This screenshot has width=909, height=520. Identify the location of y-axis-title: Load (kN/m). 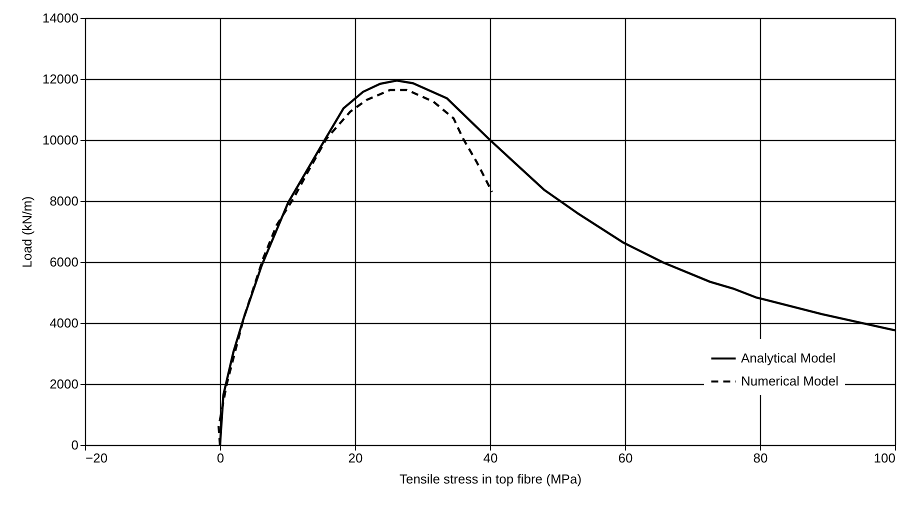
(26, 232).